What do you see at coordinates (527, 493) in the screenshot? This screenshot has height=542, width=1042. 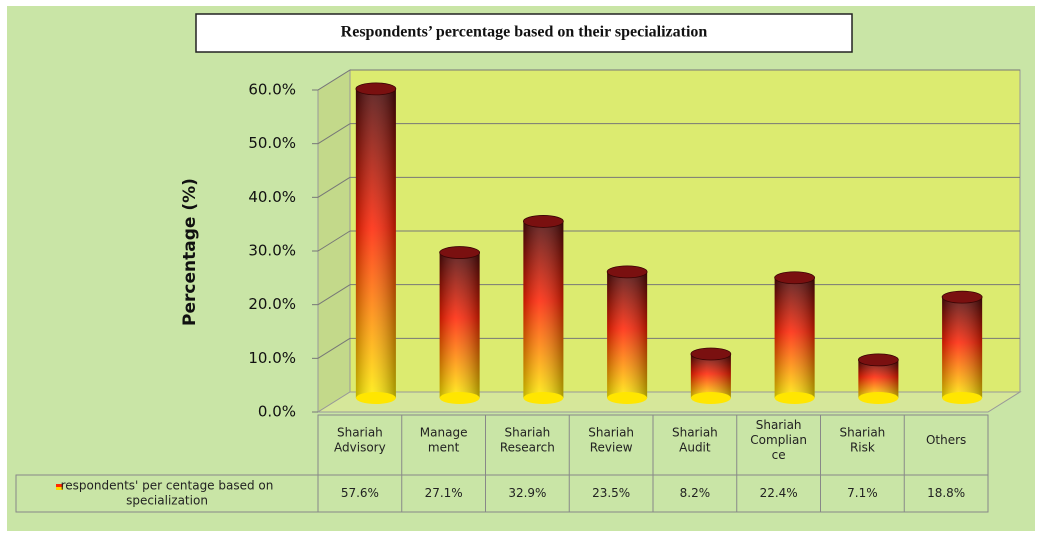 I see `value-label: 32.9%` at bounding box center [527, 493].